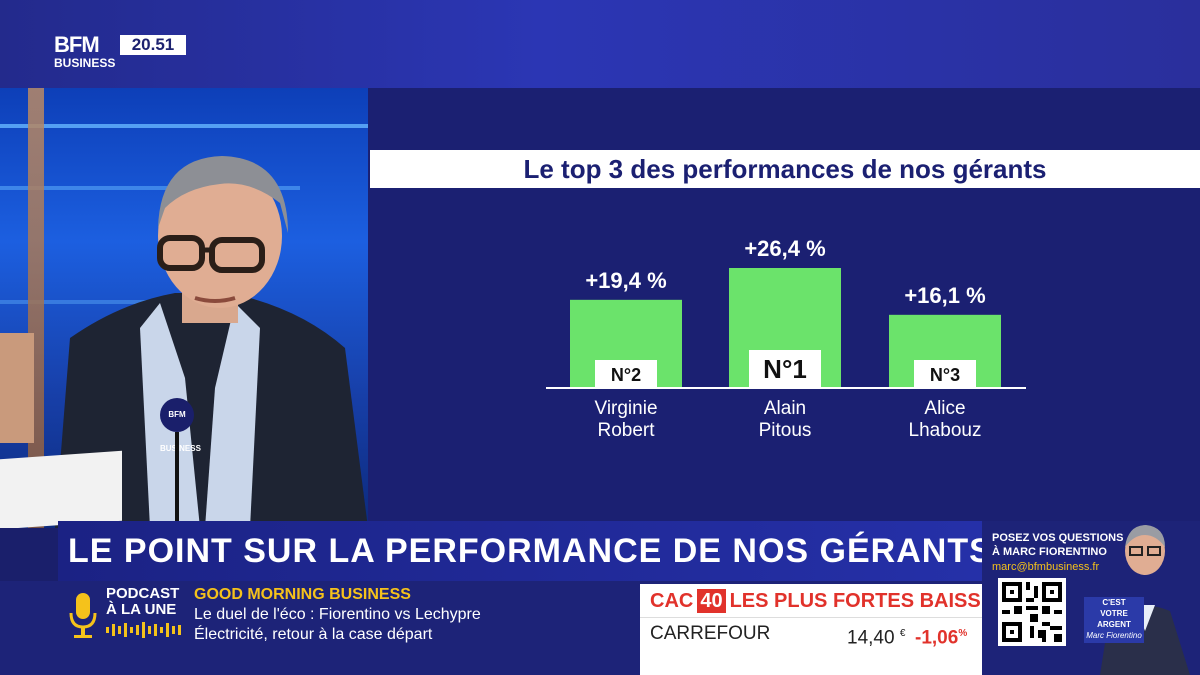 This screenshot has height=675, width=1200. What do you see at coordinates (143, 630) in the screenshot?
I see `audio-wave-icon` at bounding box center [143, 630].